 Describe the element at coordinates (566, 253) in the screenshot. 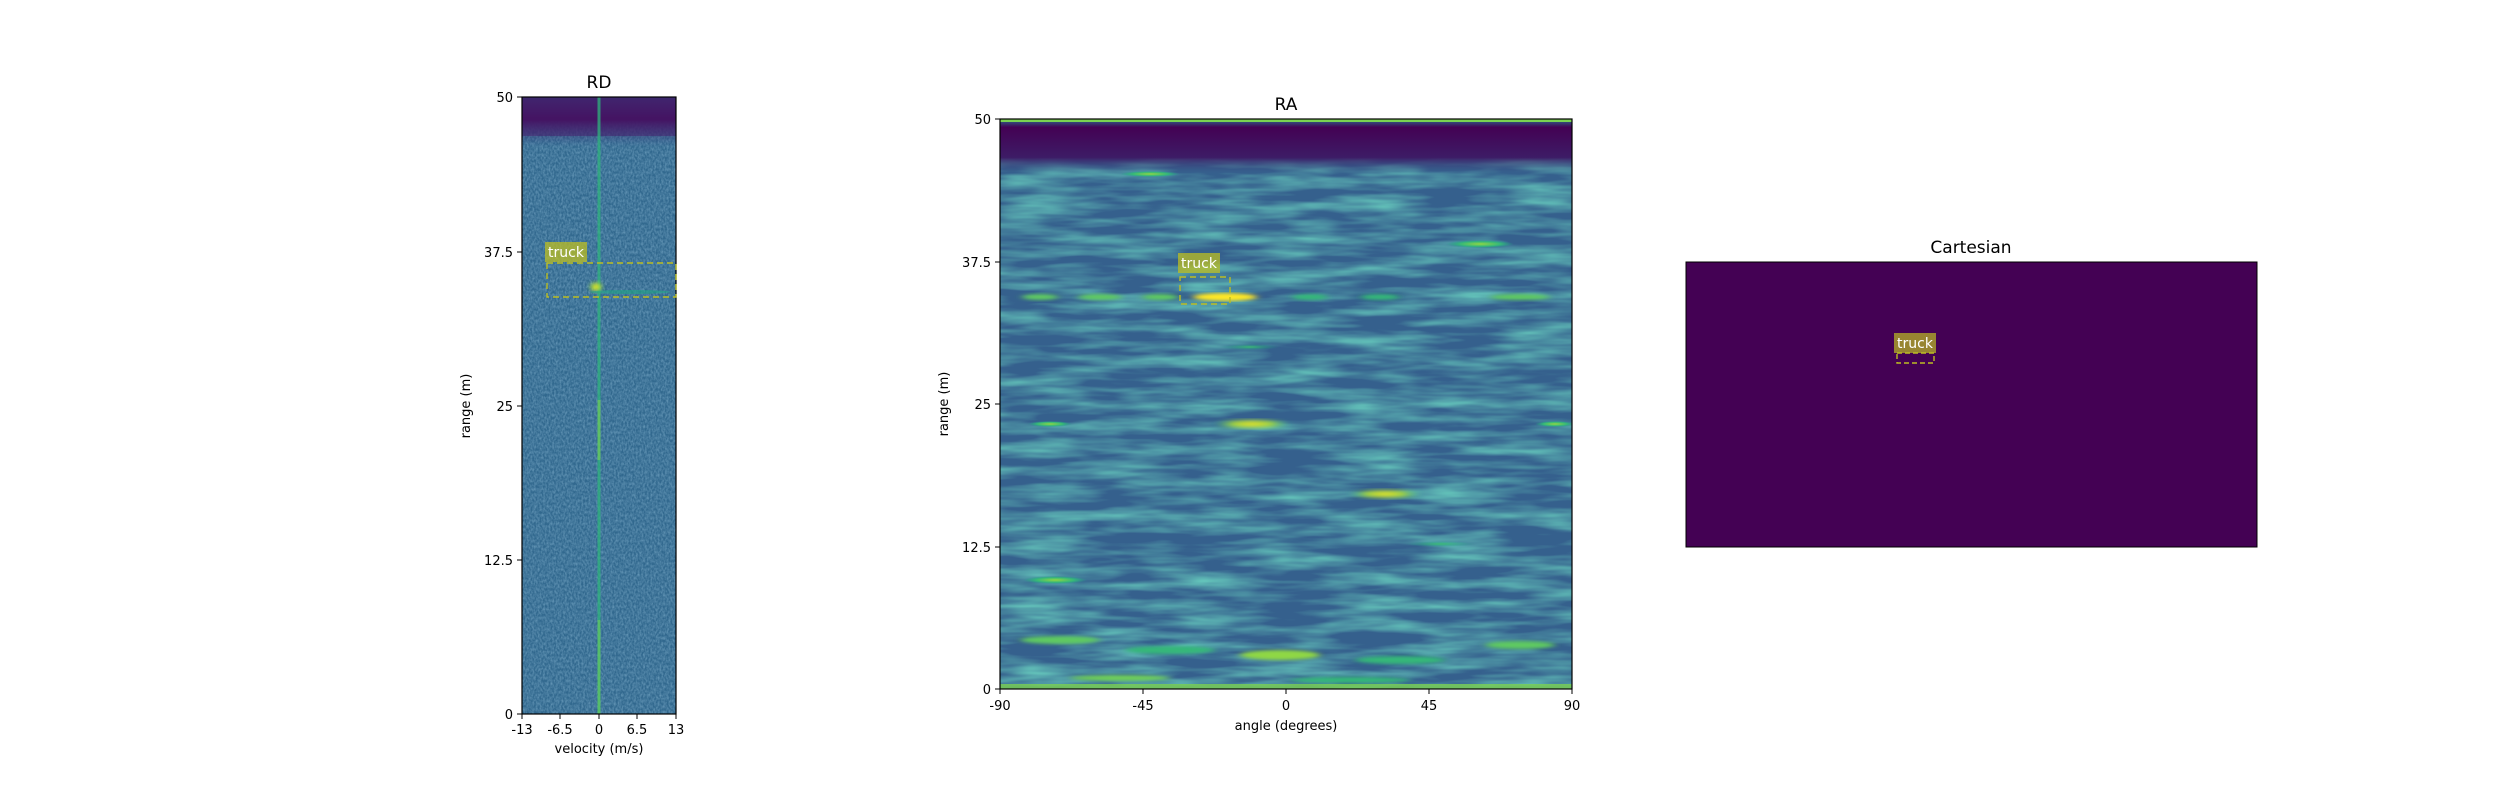

I see `rd-truck-label: truck` at that location.